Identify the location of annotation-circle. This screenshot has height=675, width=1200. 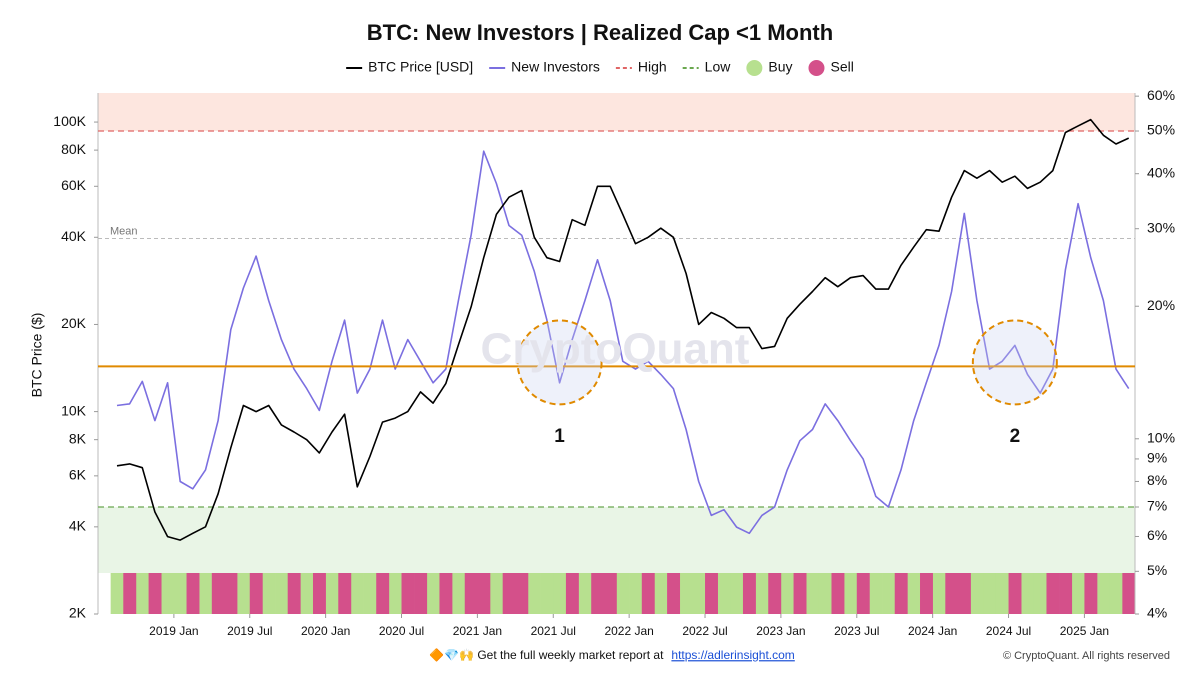
(559, 362).